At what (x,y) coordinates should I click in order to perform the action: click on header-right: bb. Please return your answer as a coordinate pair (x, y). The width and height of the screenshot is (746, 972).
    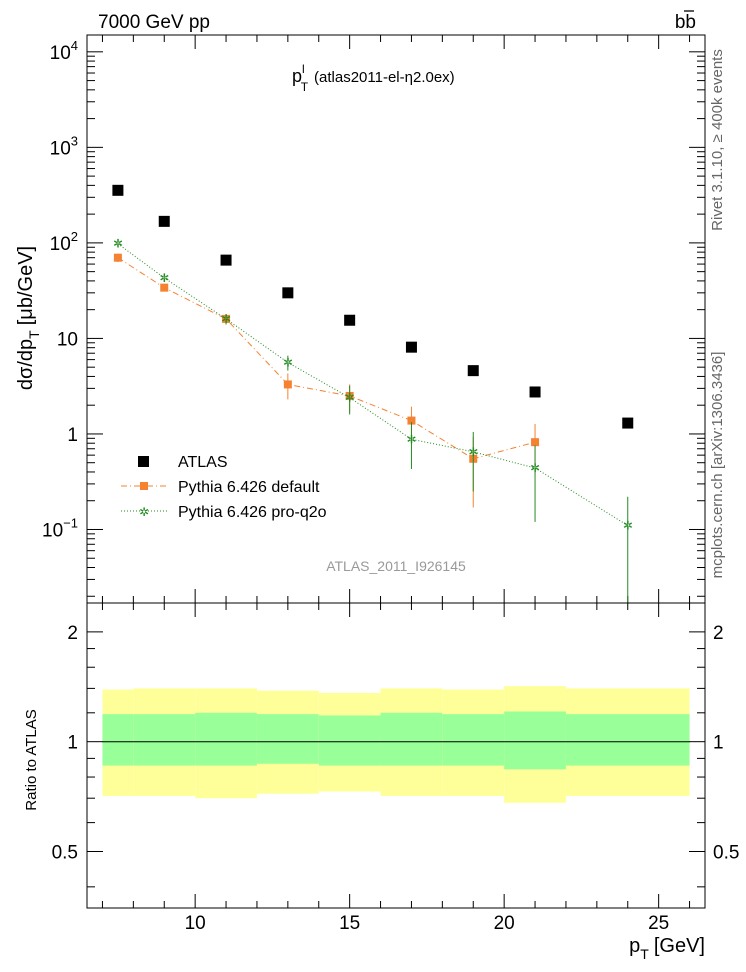
    Looking at the image, I should click on (685, 22).